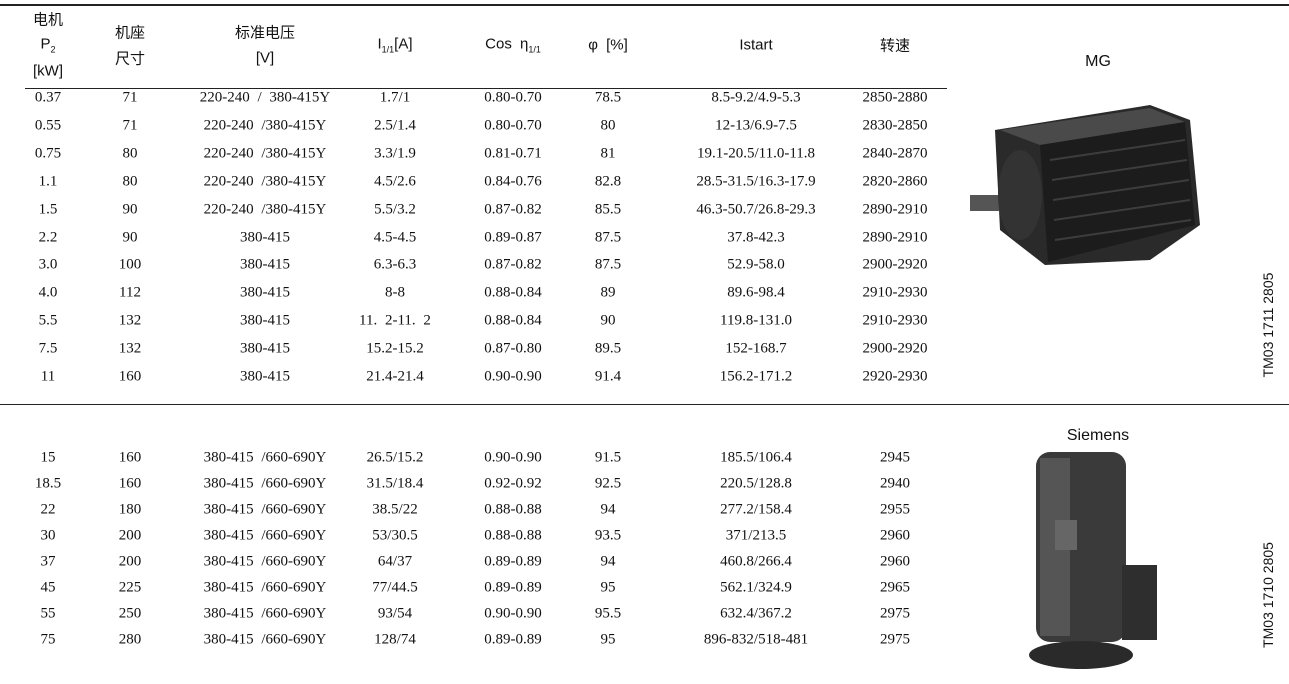 The image size is (1289, 684). What do you see at coordinates (48, 348) in the screenshot?
I see `table-cell: 7.5` at bounding box center [48, 348].